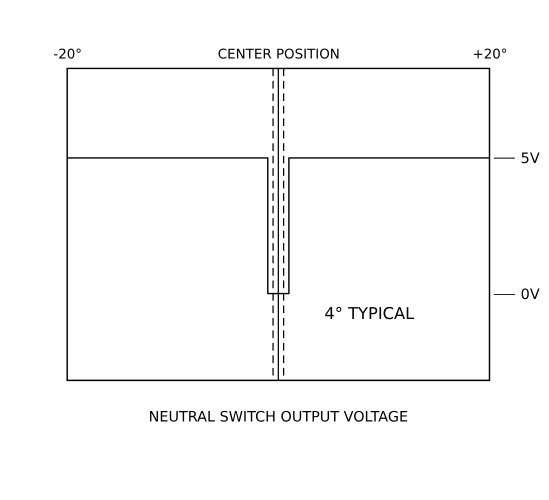 This screenshot has width=549, height=500. Describe the element at coordinates (530, 294) in the screenshot. I see `y-tick-label: 0V` at that location.